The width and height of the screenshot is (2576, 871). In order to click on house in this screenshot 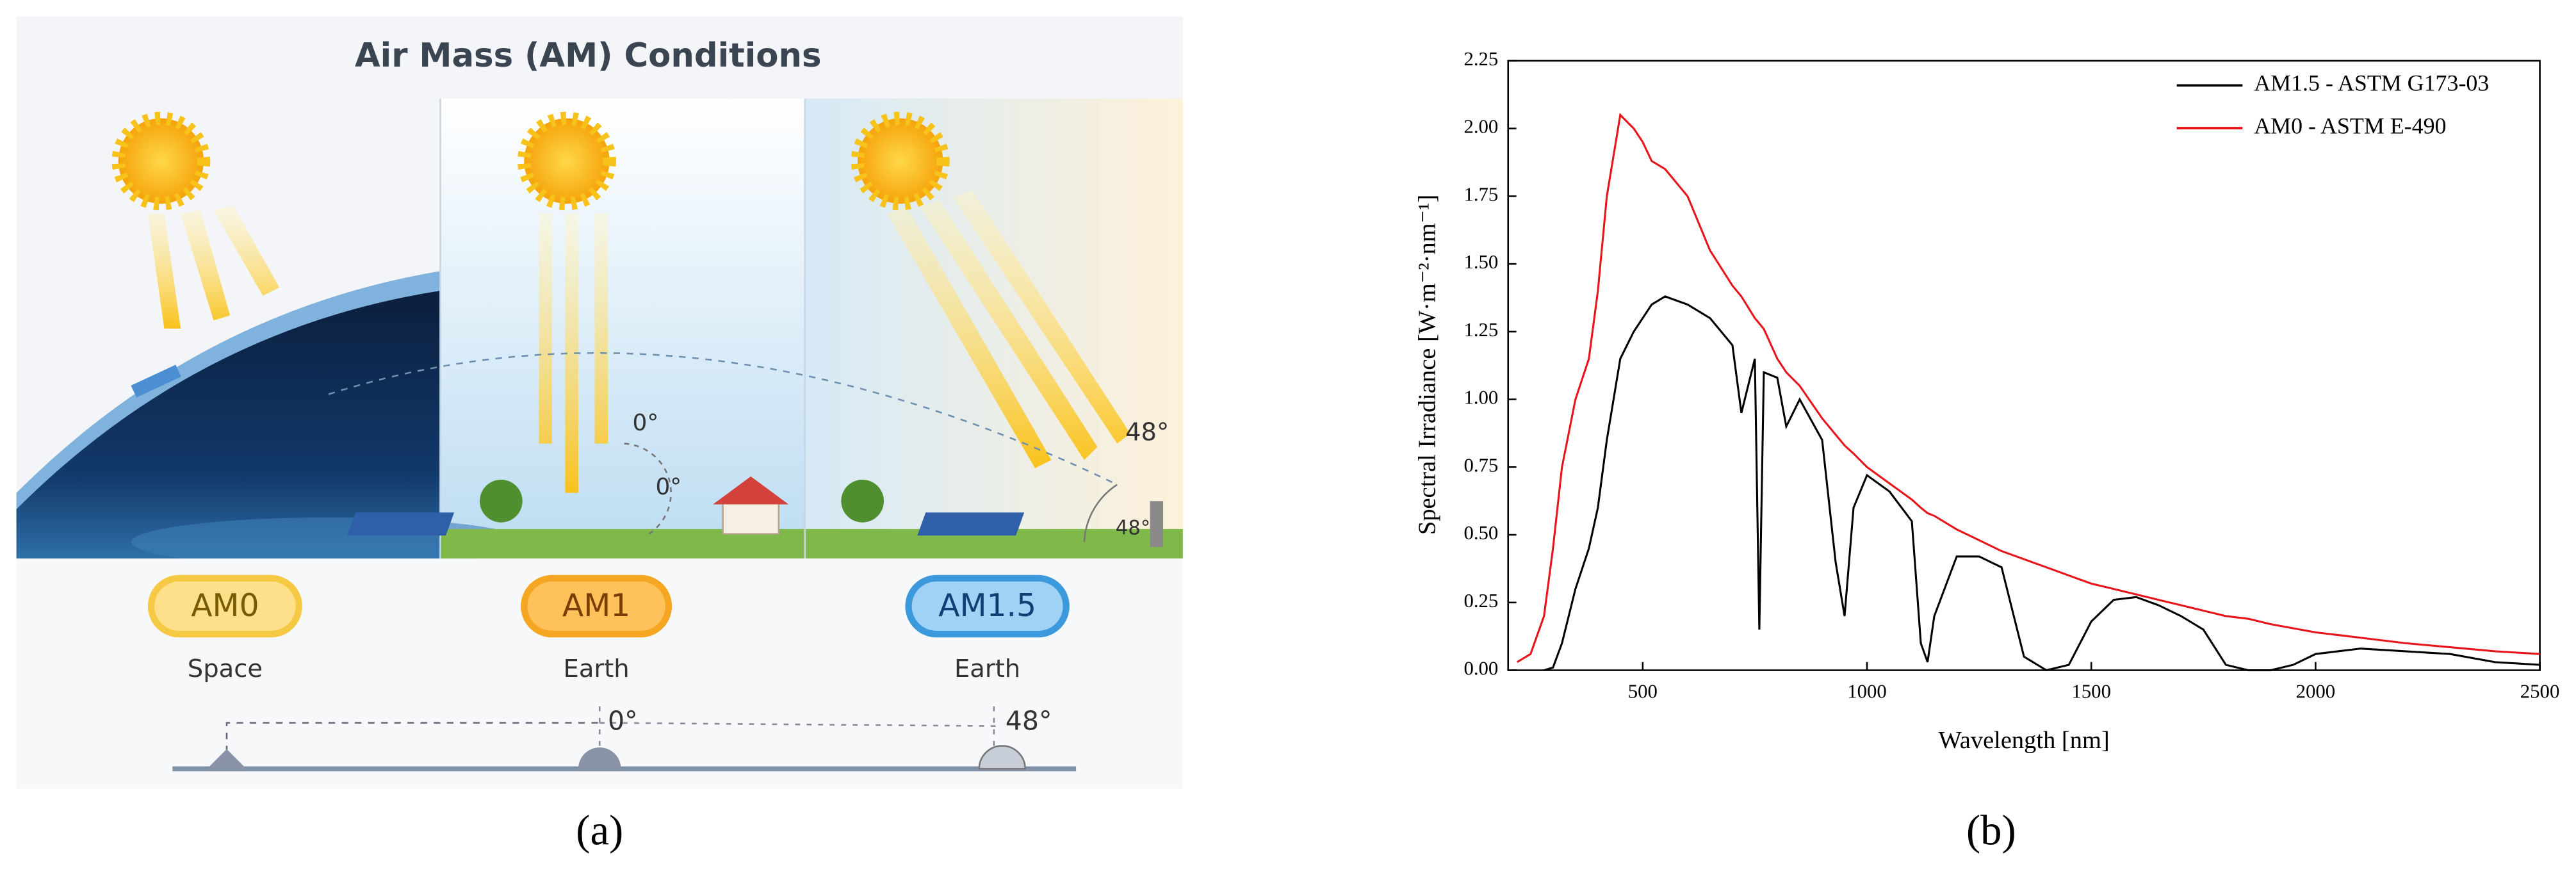, I will do `click(751, 517)`.